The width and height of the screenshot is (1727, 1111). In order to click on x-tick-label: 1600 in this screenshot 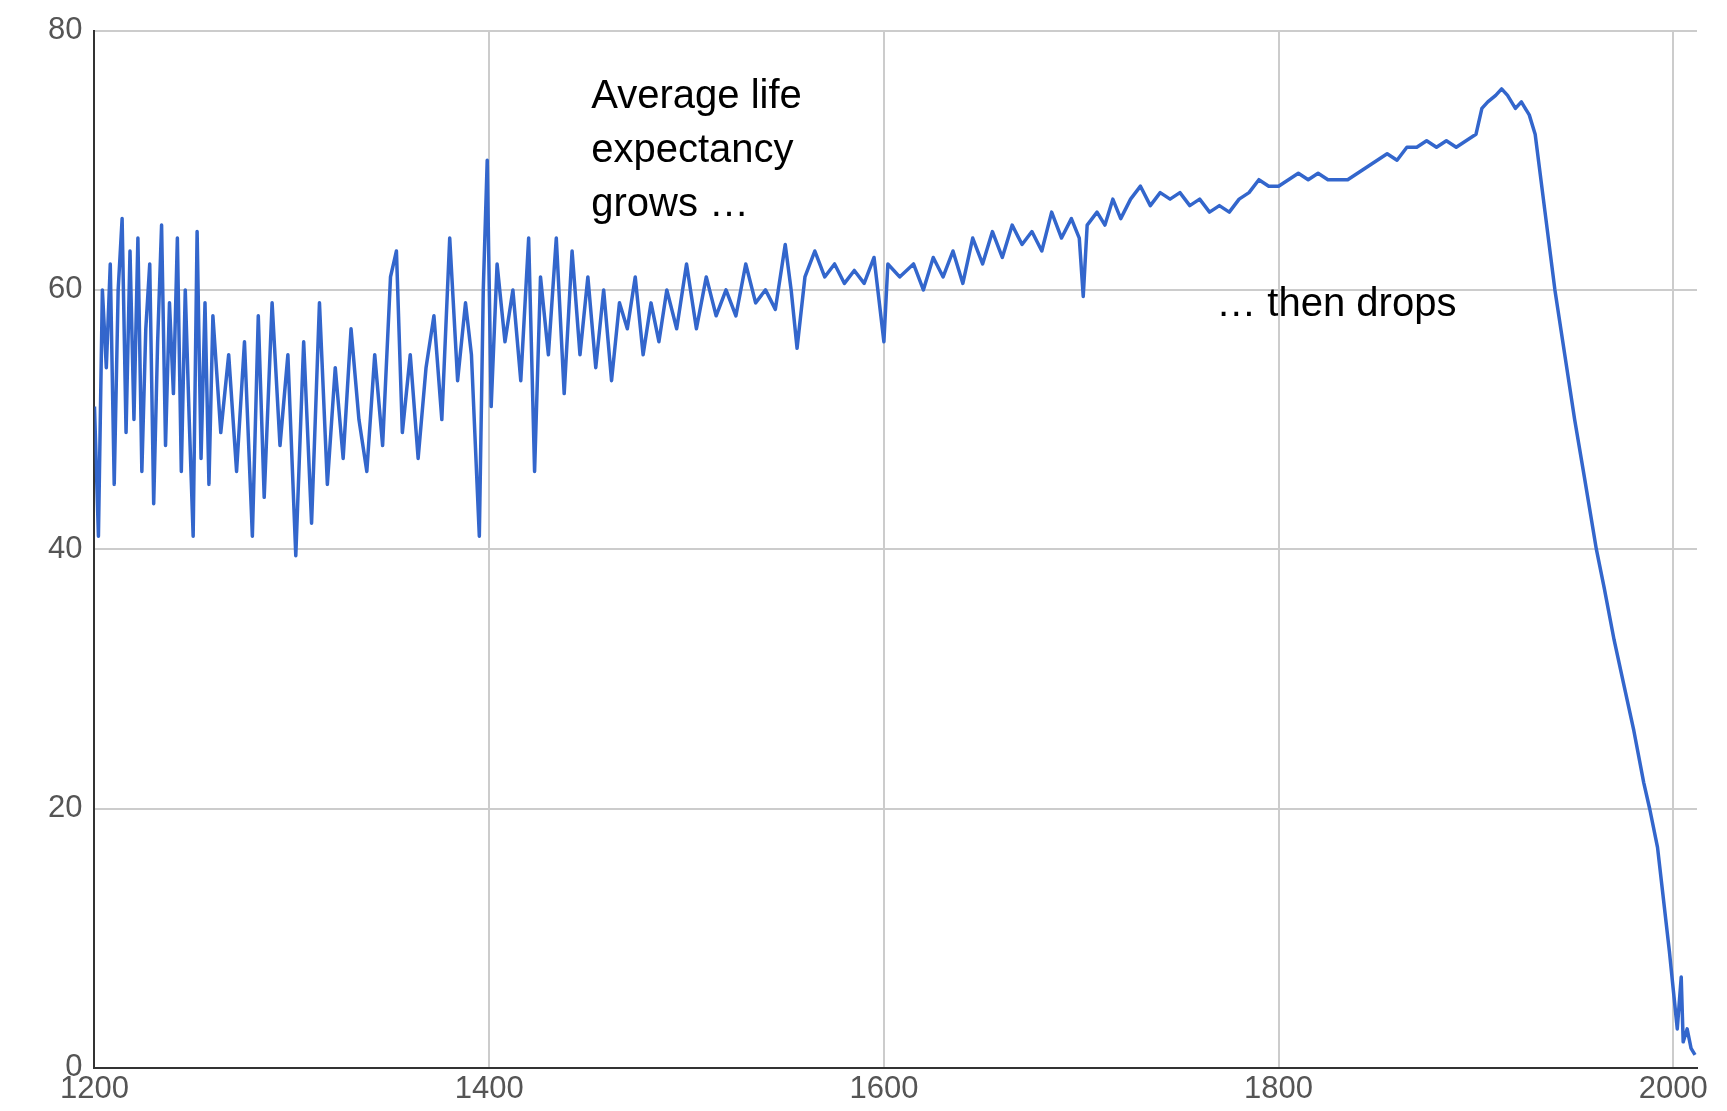, I will do `click(884, 1087)`.